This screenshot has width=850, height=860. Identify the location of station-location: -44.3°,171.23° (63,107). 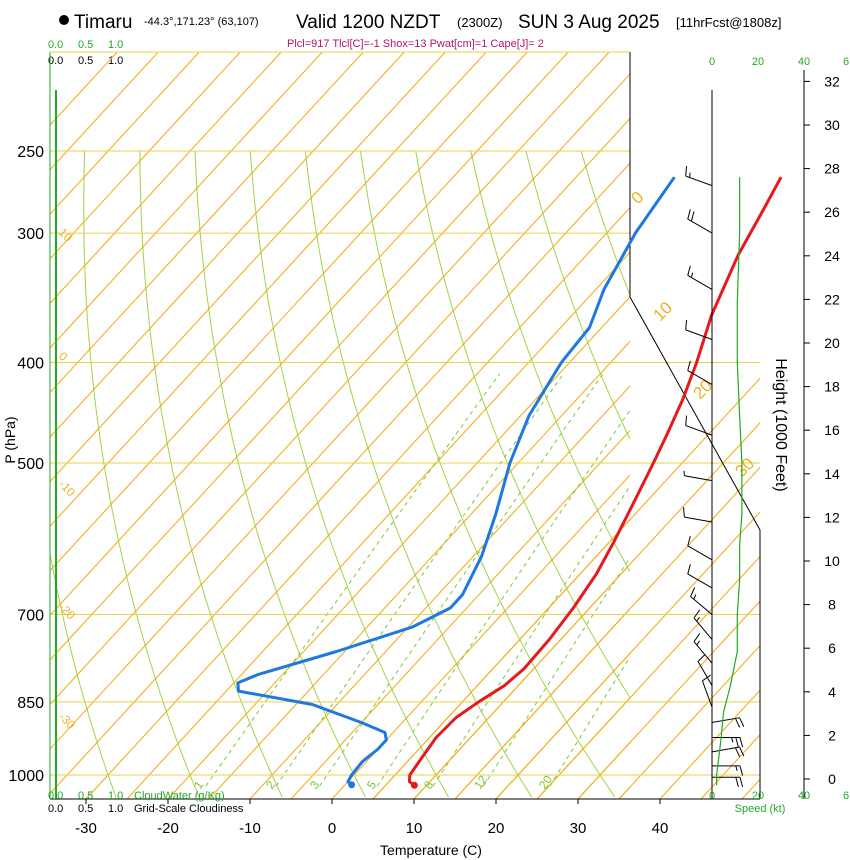
(201, 22).